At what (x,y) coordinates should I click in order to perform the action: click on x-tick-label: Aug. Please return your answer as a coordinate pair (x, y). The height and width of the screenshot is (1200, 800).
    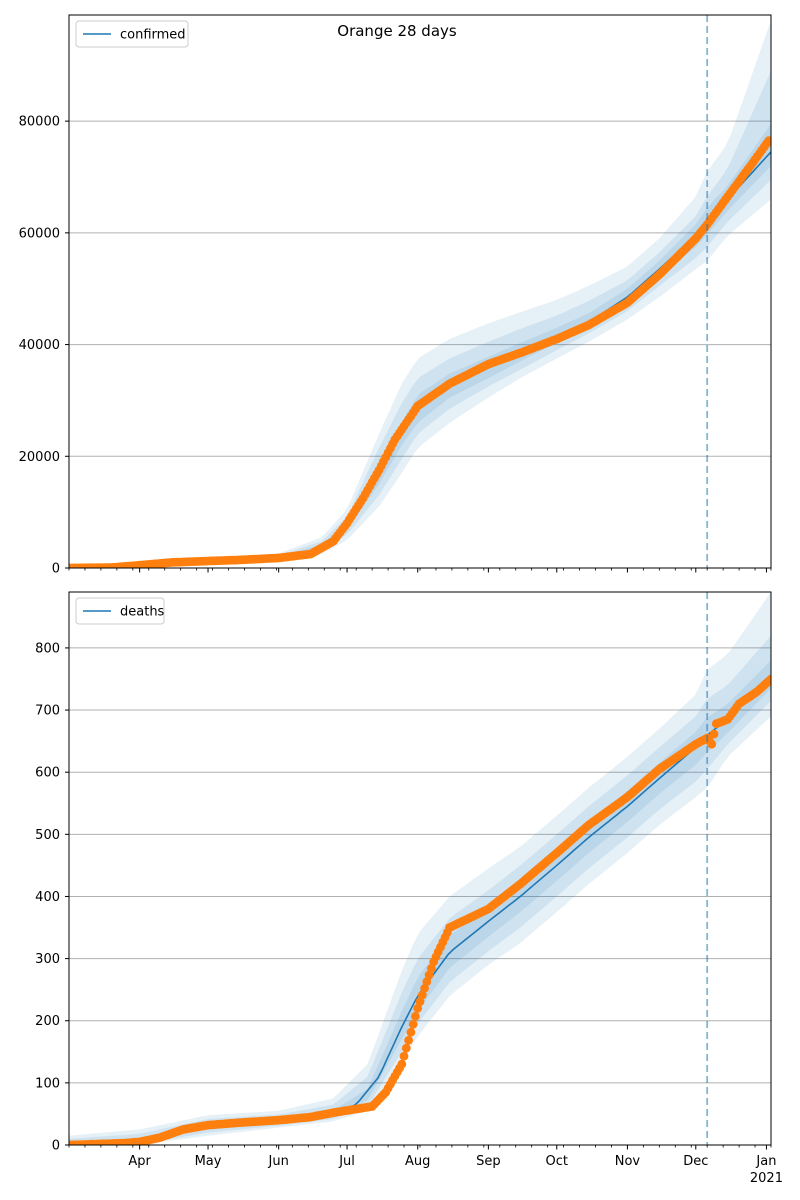
    Looking at the image, I should click on (417, 1161).